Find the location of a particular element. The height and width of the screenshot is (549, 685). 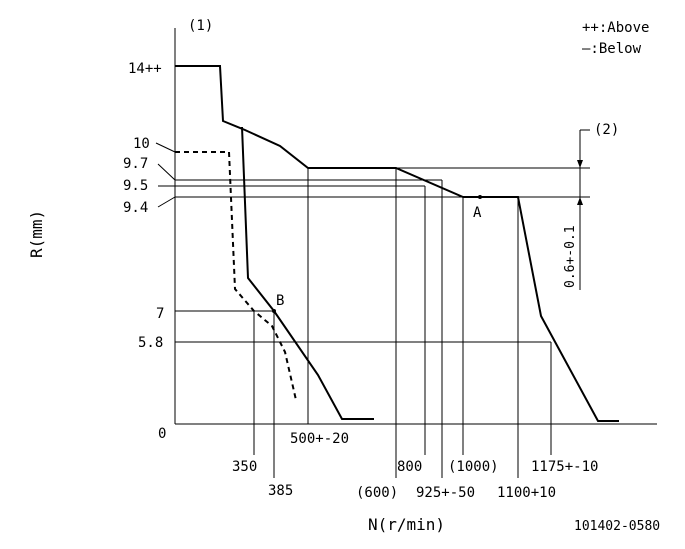

x-tick-800: 800 is located at coordinates (409, 467).